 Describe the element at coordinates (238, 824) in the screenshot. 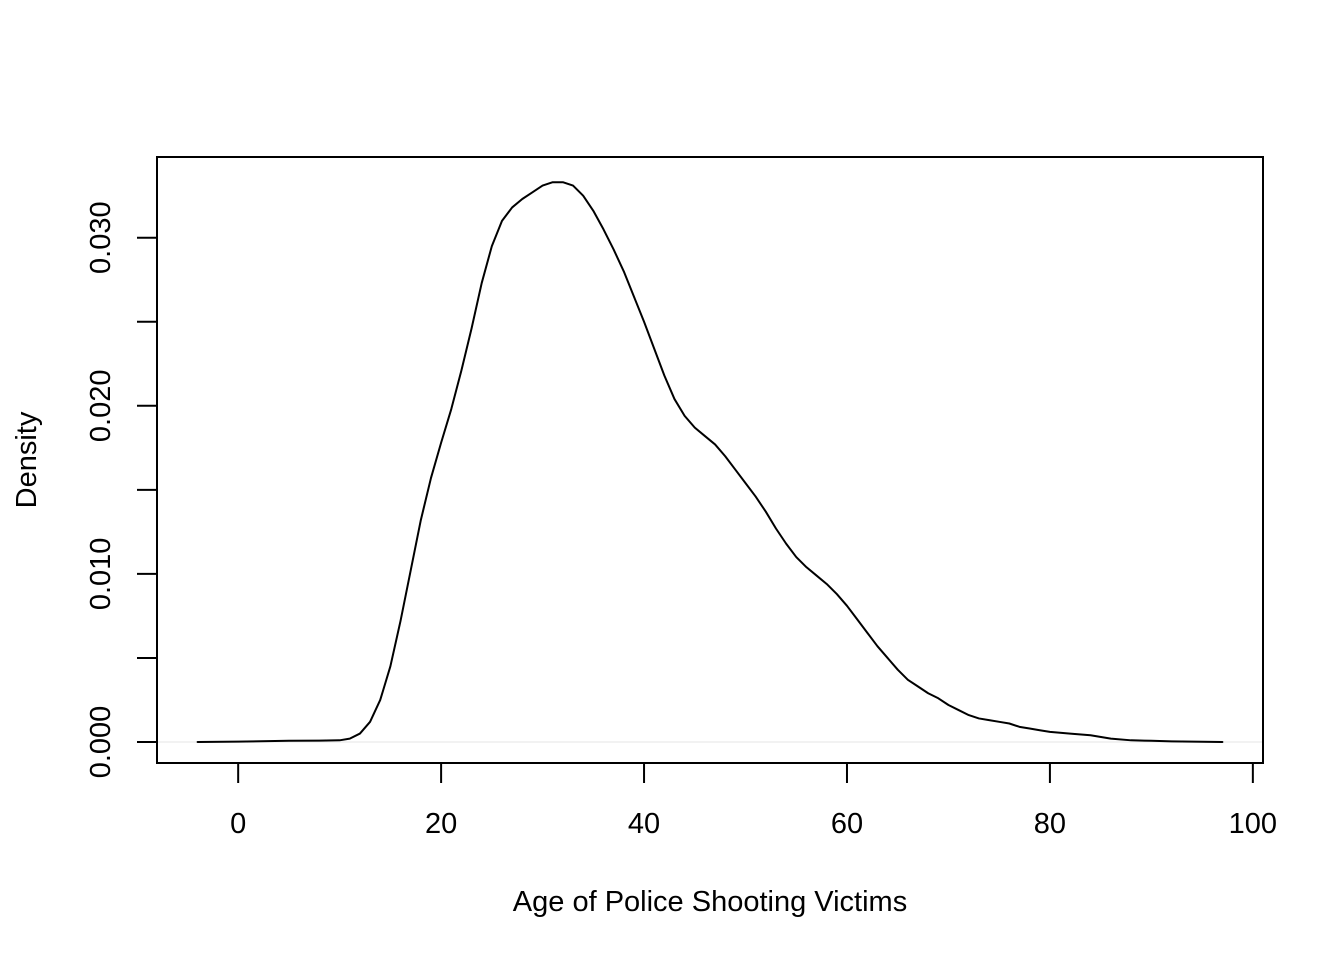

I see `x-tick-label: 0` at that location.